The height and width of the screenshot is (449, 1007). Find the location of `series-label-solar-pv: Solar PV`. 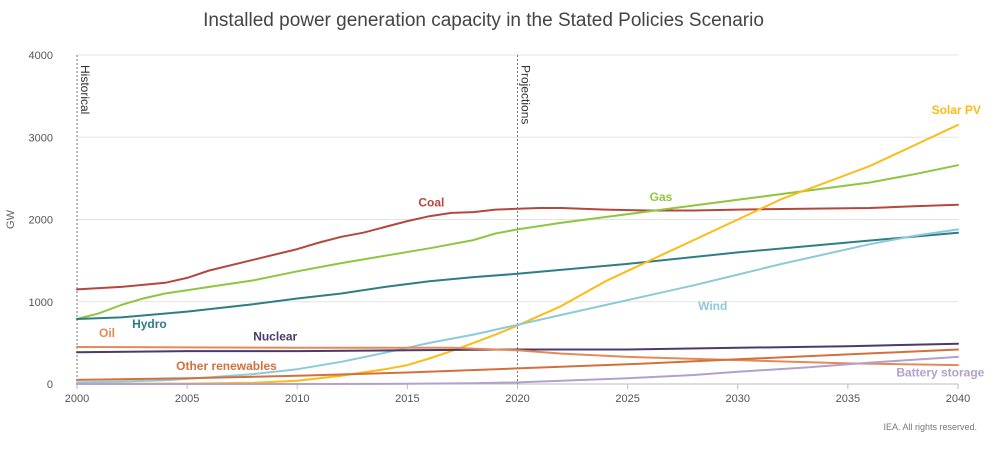

series-label-solar-pv: Solar PV is located at coordinates (956, 110).